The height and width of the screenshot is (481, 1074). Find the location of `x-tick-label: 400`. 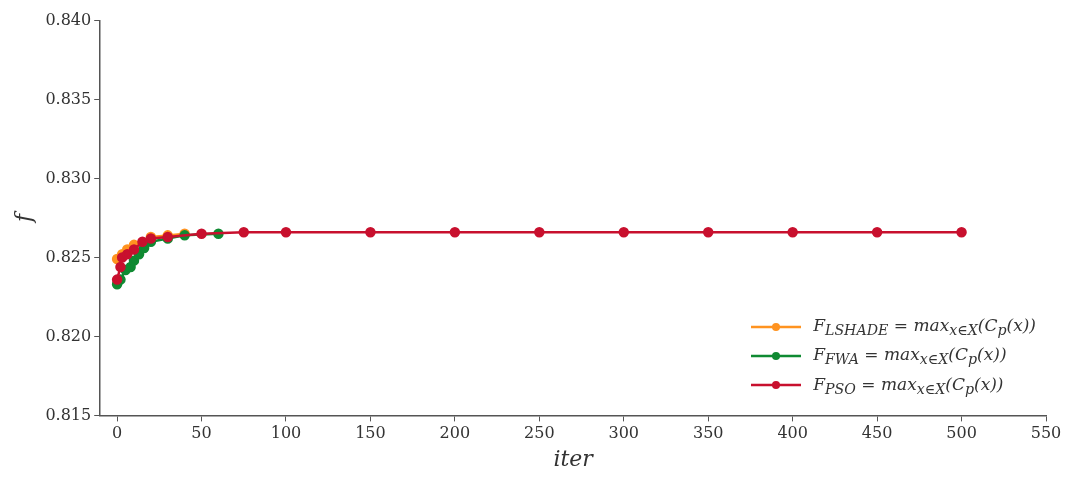

x-tick-label: 400 is located at coordinates (792, 433).